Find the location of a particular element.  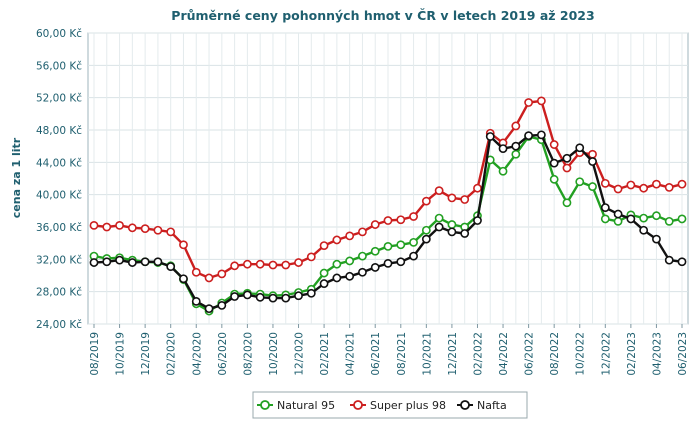

legend-item: Nafta is located at coordinates (482, 405).